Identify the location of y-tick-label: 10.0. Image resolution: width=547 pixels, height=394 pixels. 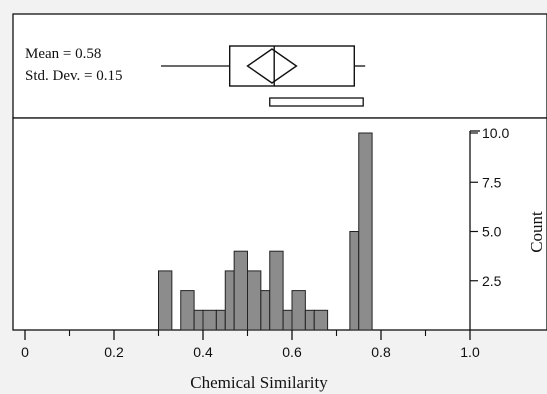
(495, 133).